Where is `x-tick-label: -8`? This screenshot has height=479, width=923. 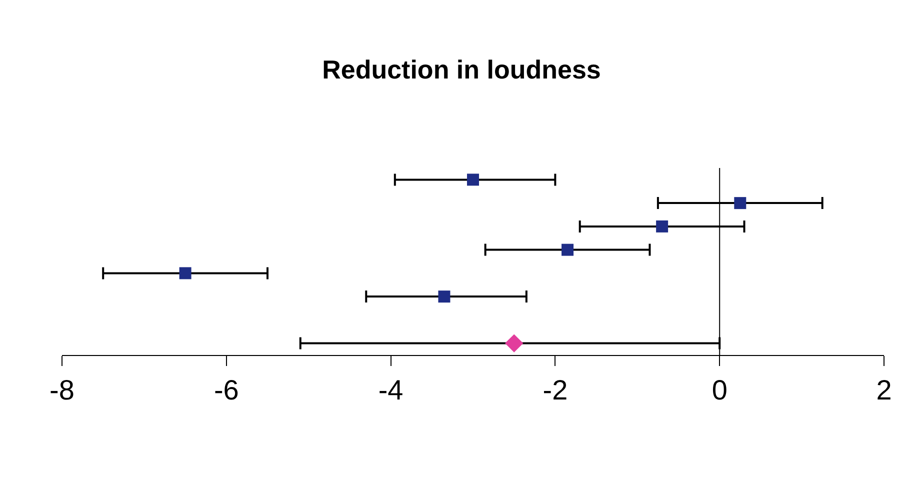
x-tick-label: -8 is located at coordinates (62, 390).